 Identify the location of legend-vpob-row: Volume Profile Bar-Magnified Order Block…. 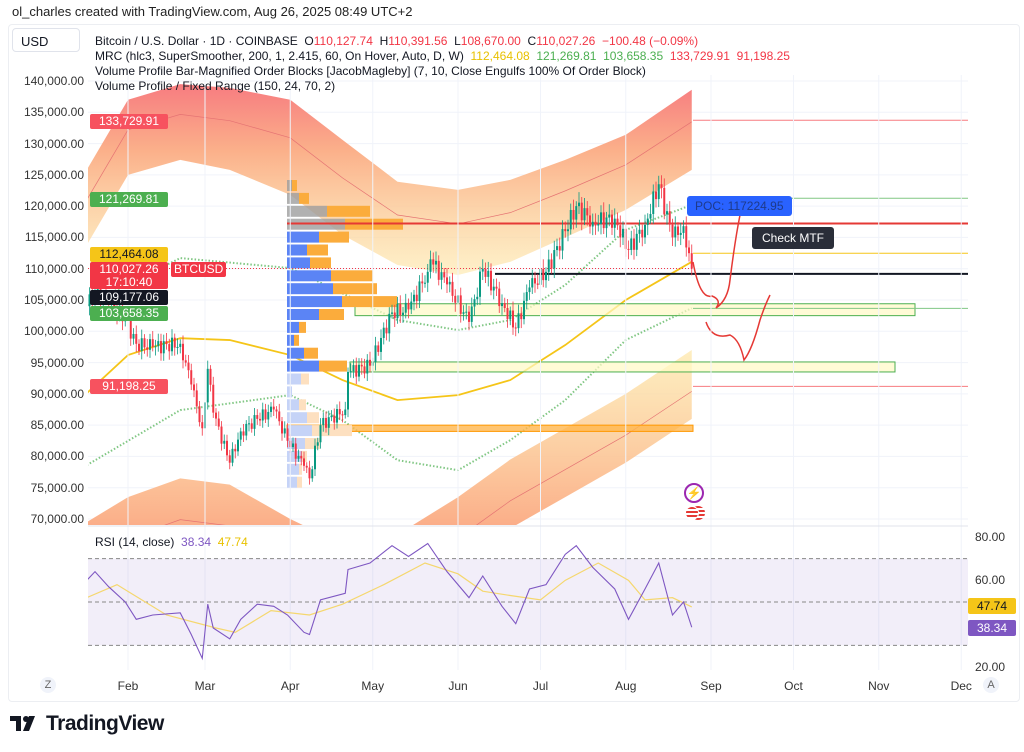
(370, 71).